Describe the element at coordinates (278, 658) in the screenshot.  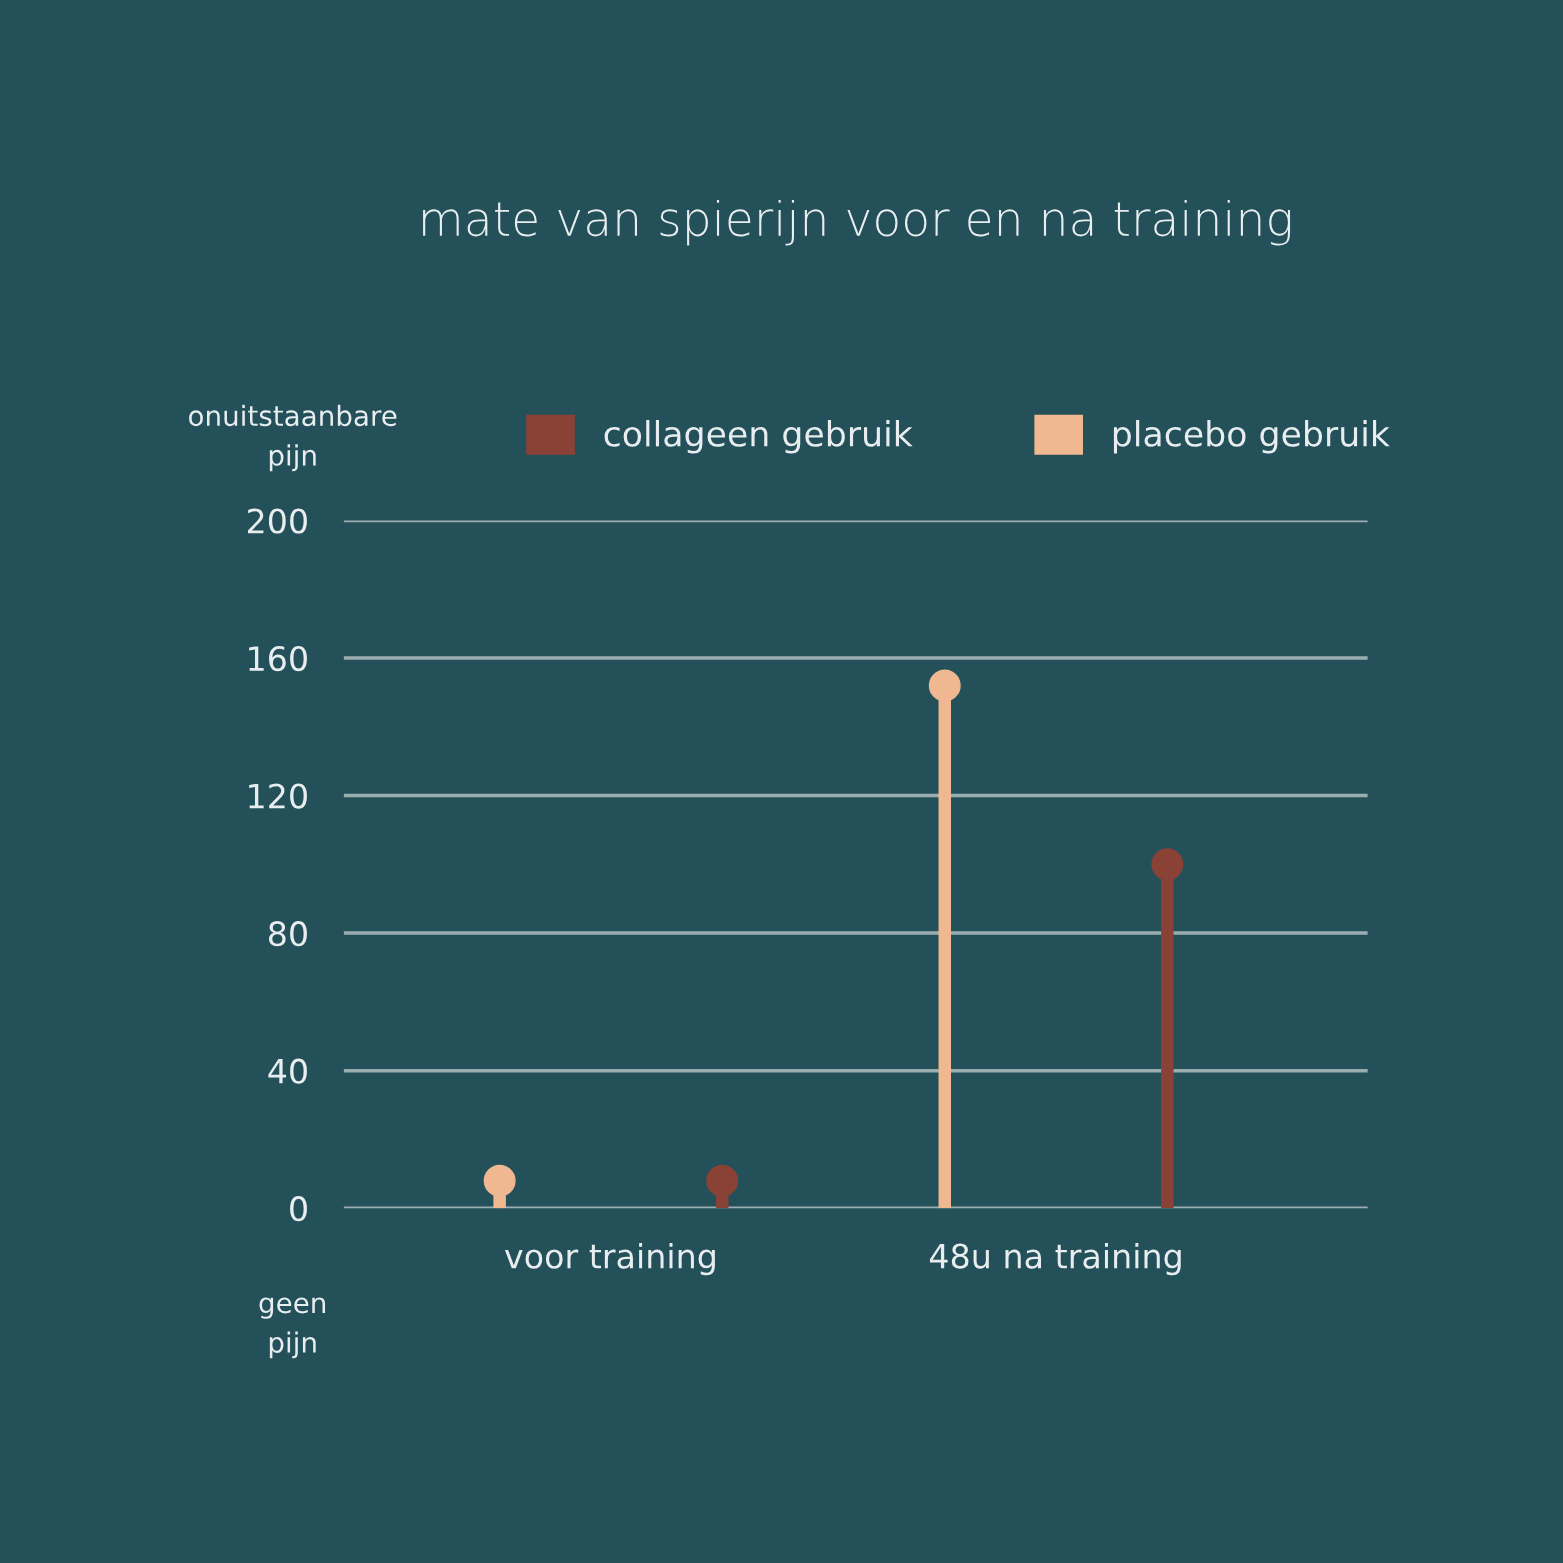
I see `y-tick-label: 160` at that location.